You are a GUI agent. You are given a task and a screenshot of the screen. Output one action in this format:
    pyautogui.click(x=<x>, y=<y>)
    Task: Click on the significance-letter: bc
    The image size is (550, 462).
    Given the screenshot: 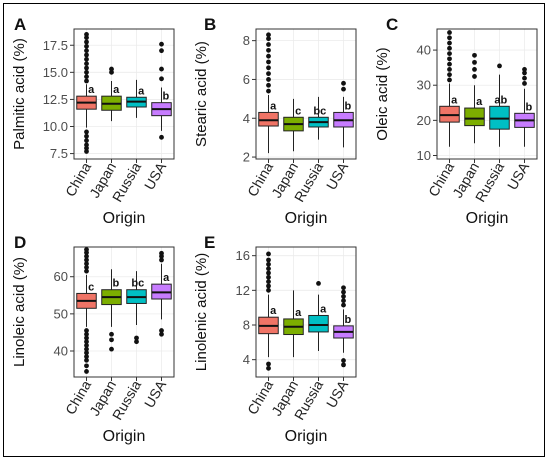 What is the action you would take?
    pyautogui.click(x=137, y=284)
    